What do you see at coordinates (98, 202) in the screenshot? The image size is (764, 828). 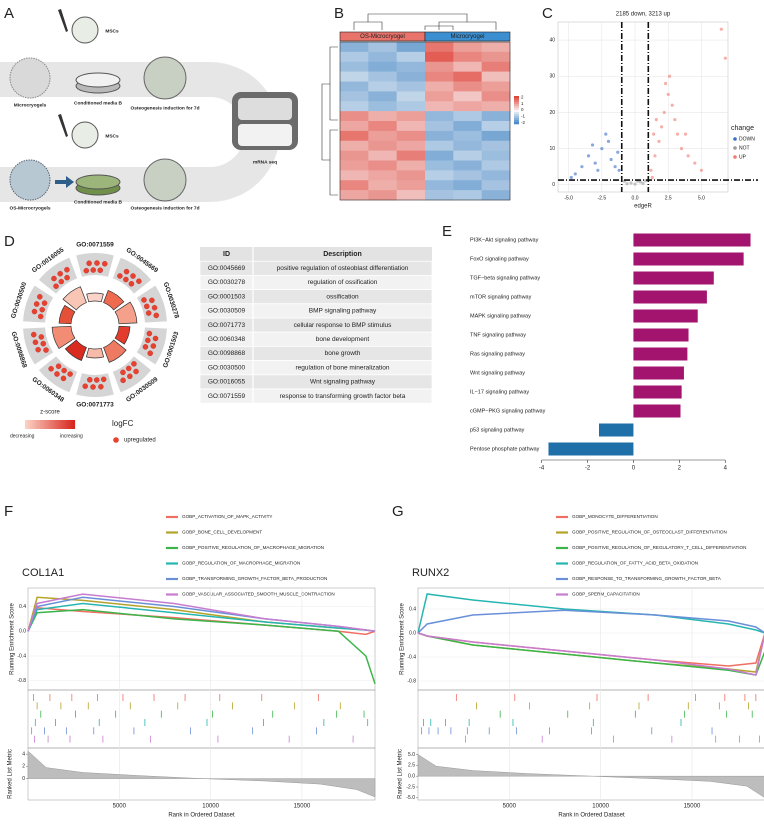 I see `label: Conditioned media B` at bounding box center [98, 202].